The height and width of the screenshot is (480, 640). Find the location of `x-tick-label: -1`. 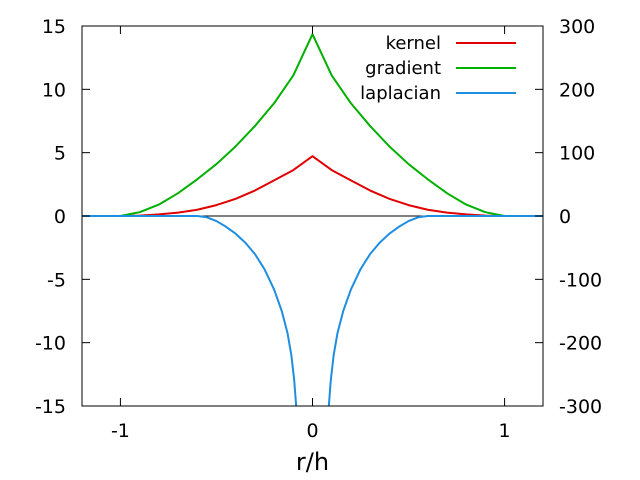

x-tick-label: -1 is located at coordinates (120, 431).